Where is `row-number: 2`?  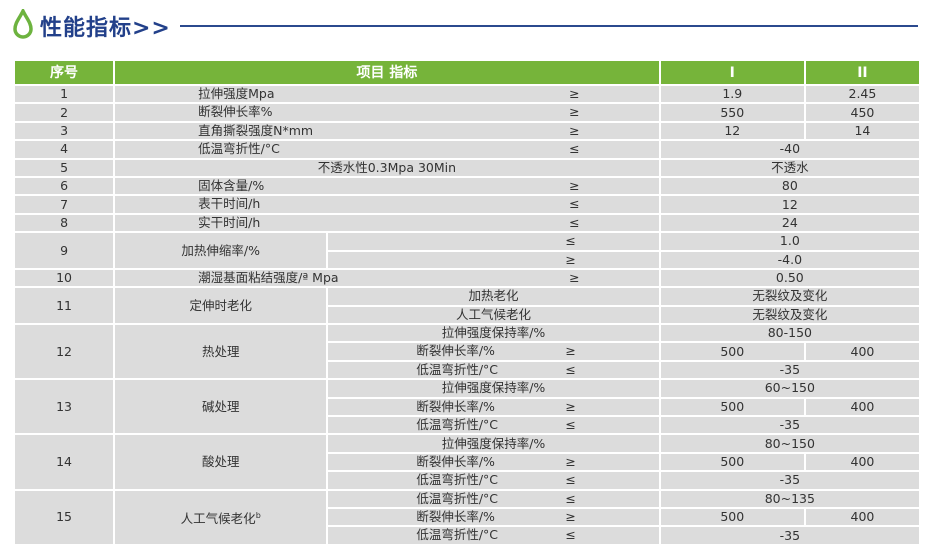 row-number: 2 is located at coordinates (64, 112).